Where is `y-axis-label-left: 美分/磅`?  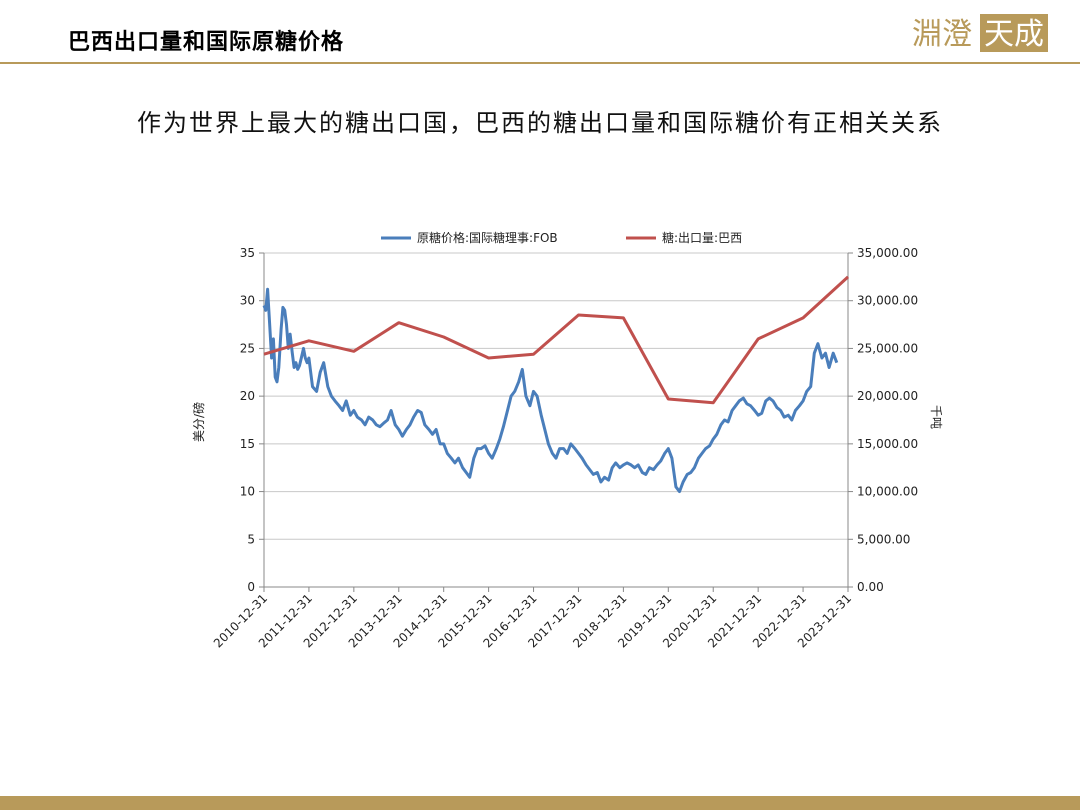 y-axis-label-left: 美分/磅 is located at coordinates (198, 422).